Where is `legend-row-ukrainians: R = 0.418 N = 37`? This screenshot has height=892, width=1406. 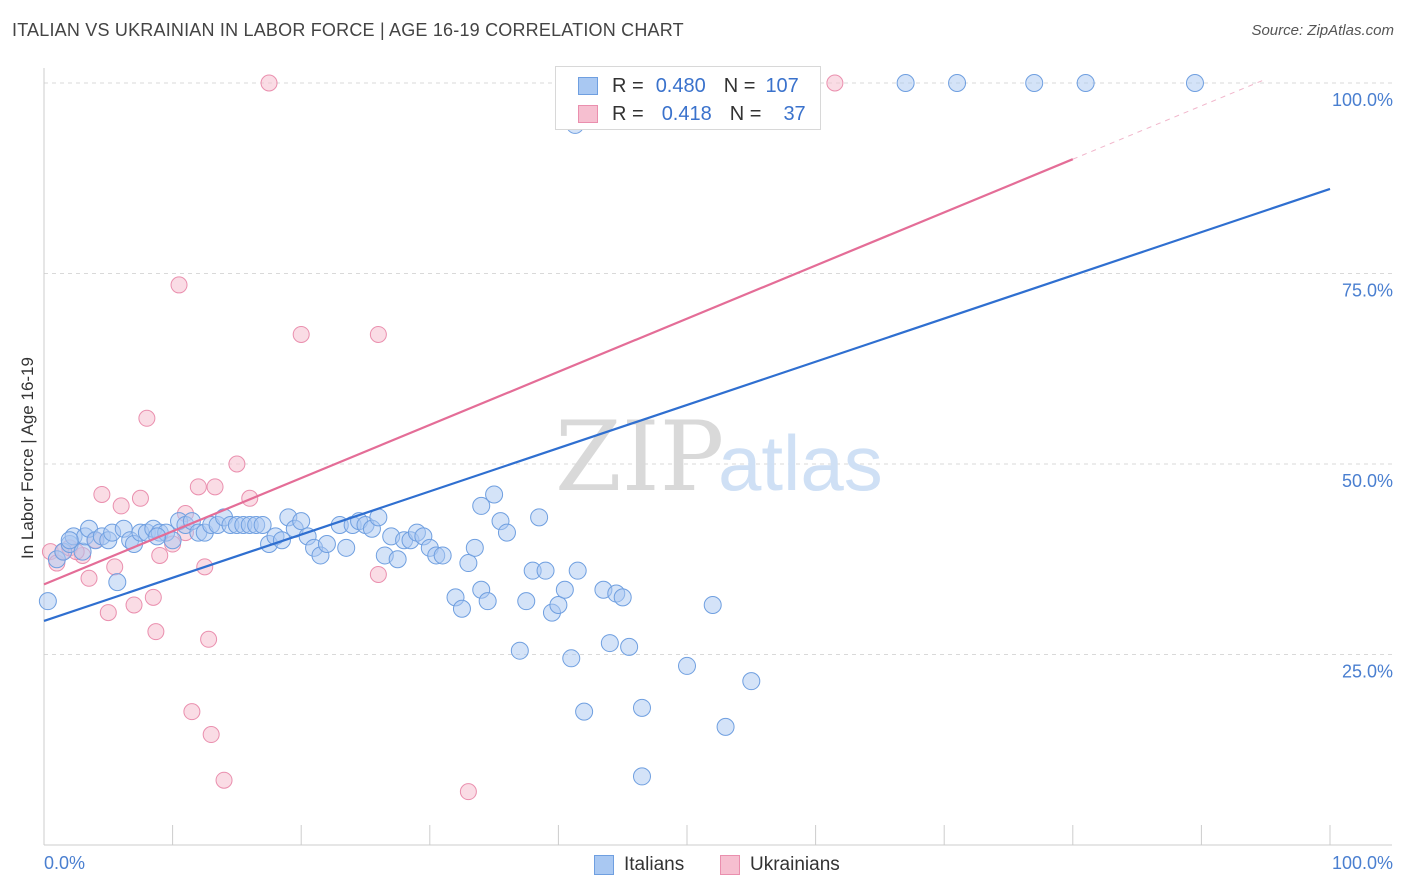 legend-row-ukrainians: R = 0.418 N = 37 is located at coordinates (692, 114).